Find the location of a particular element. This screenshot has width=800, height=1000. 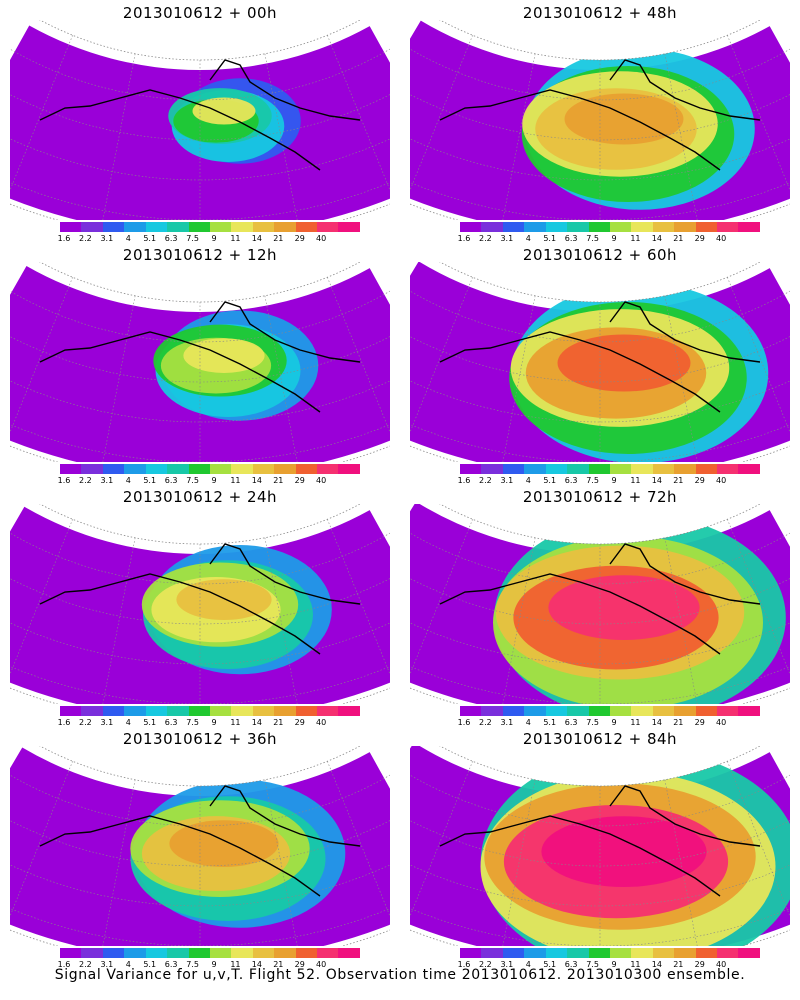

colorbar-label: 1.6 is located at coordinates (464, 964).